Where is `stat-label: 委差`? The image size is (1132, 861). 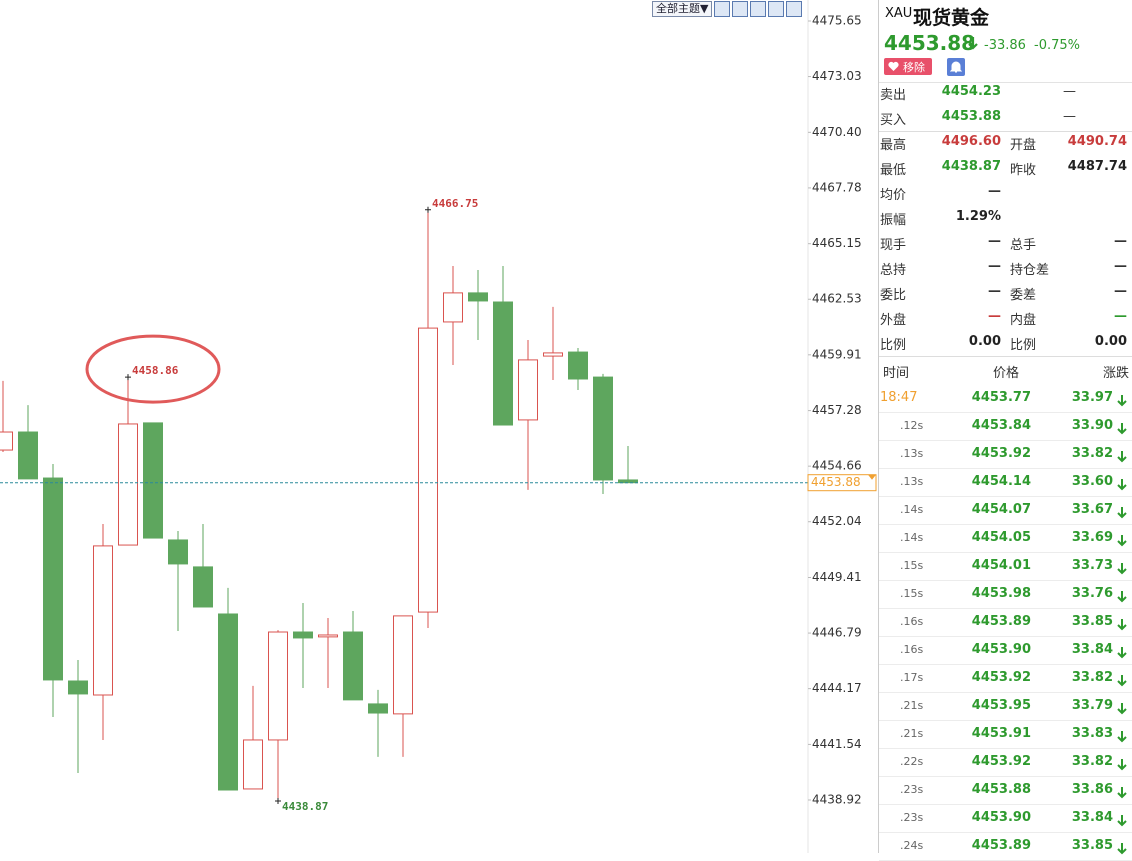
stat-label: 委差 is located at coordinates (1023, 295).